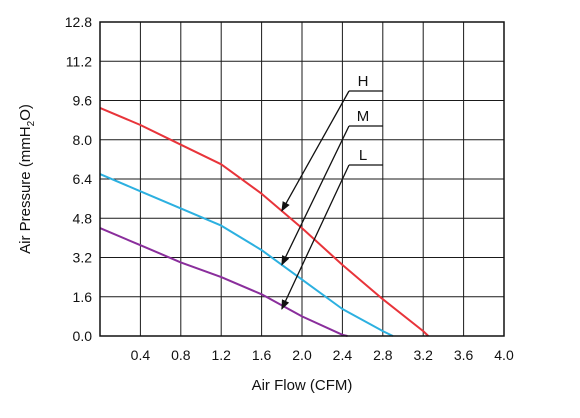 The image size is (580, 418). I want to click on y-axis-title-tail: O), so click(25, 112).